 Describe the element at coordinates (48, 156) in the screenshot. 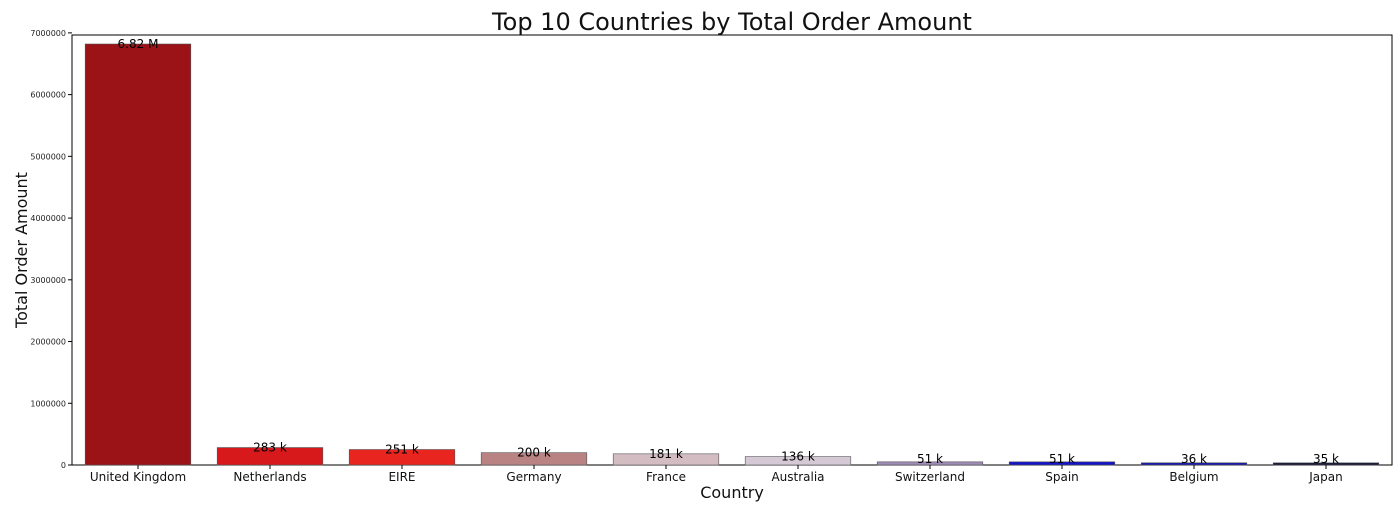

I see `y-tick-label: 5000000` at that location.